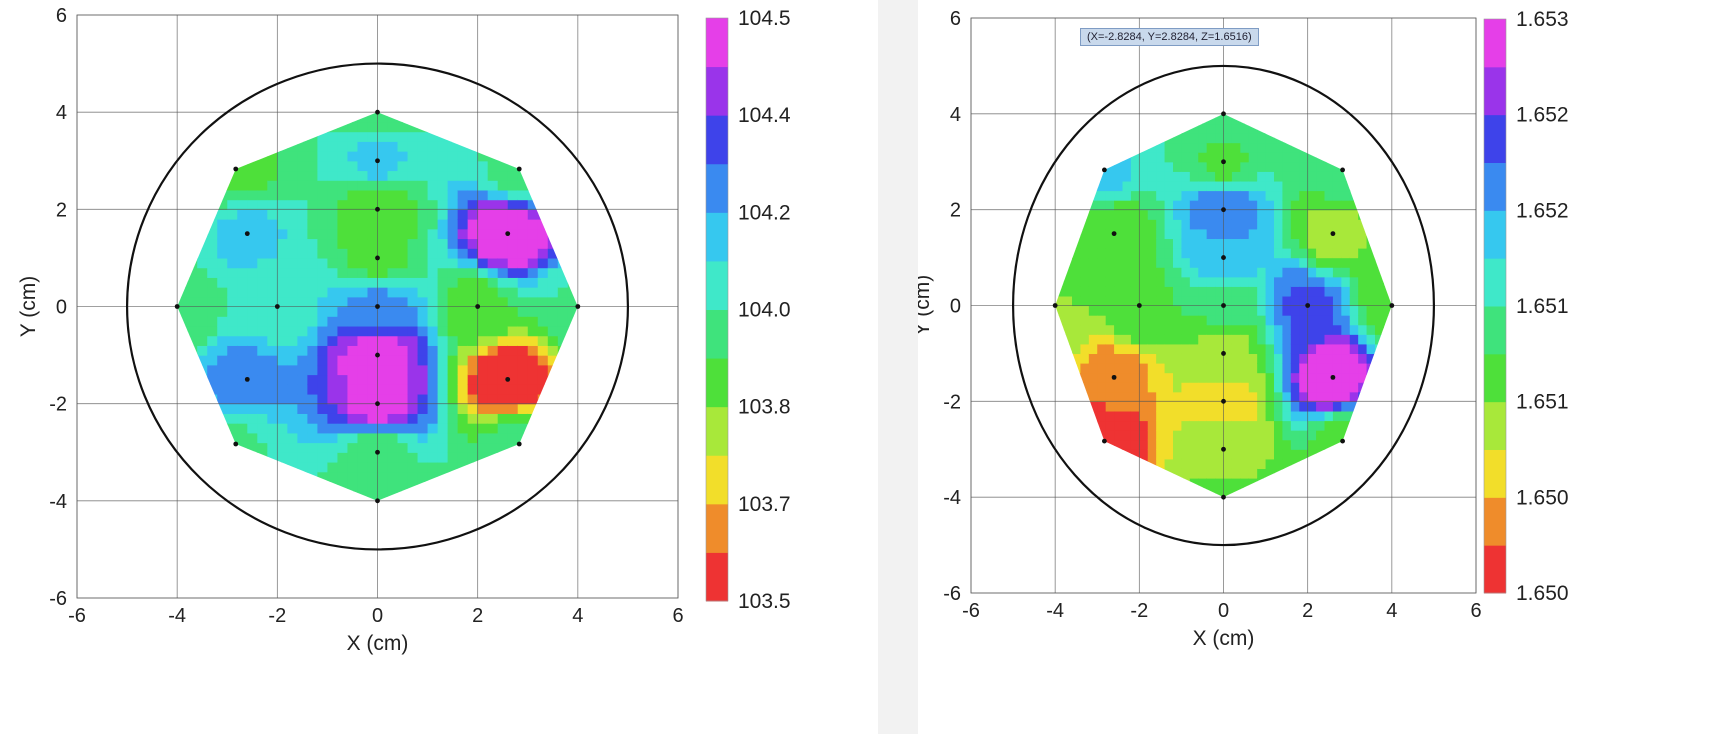 This screenshot has width=1732, height=734. I want to click on x-tick-label: 6, so click(677, 616).